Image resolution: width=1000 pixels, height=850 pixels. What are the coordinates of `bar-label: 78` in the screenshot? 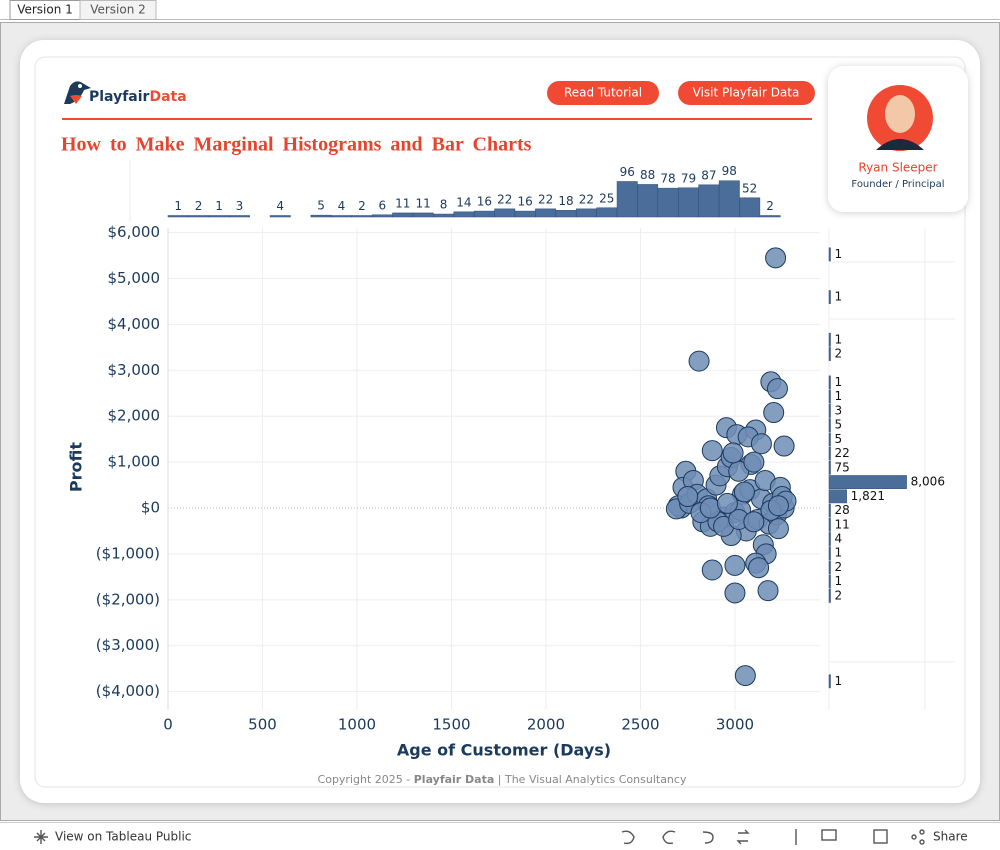 It's located at (667, 179).